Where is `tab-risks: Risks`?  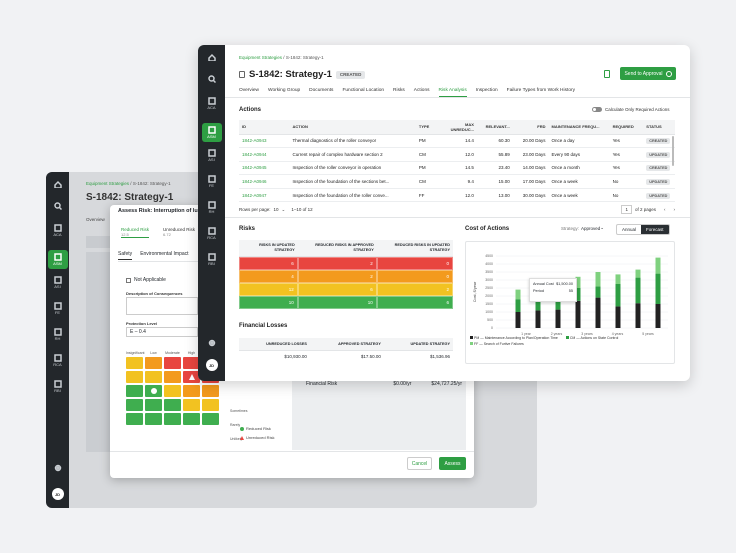 tab-risks: Risks is located at coordinates (399, 90).